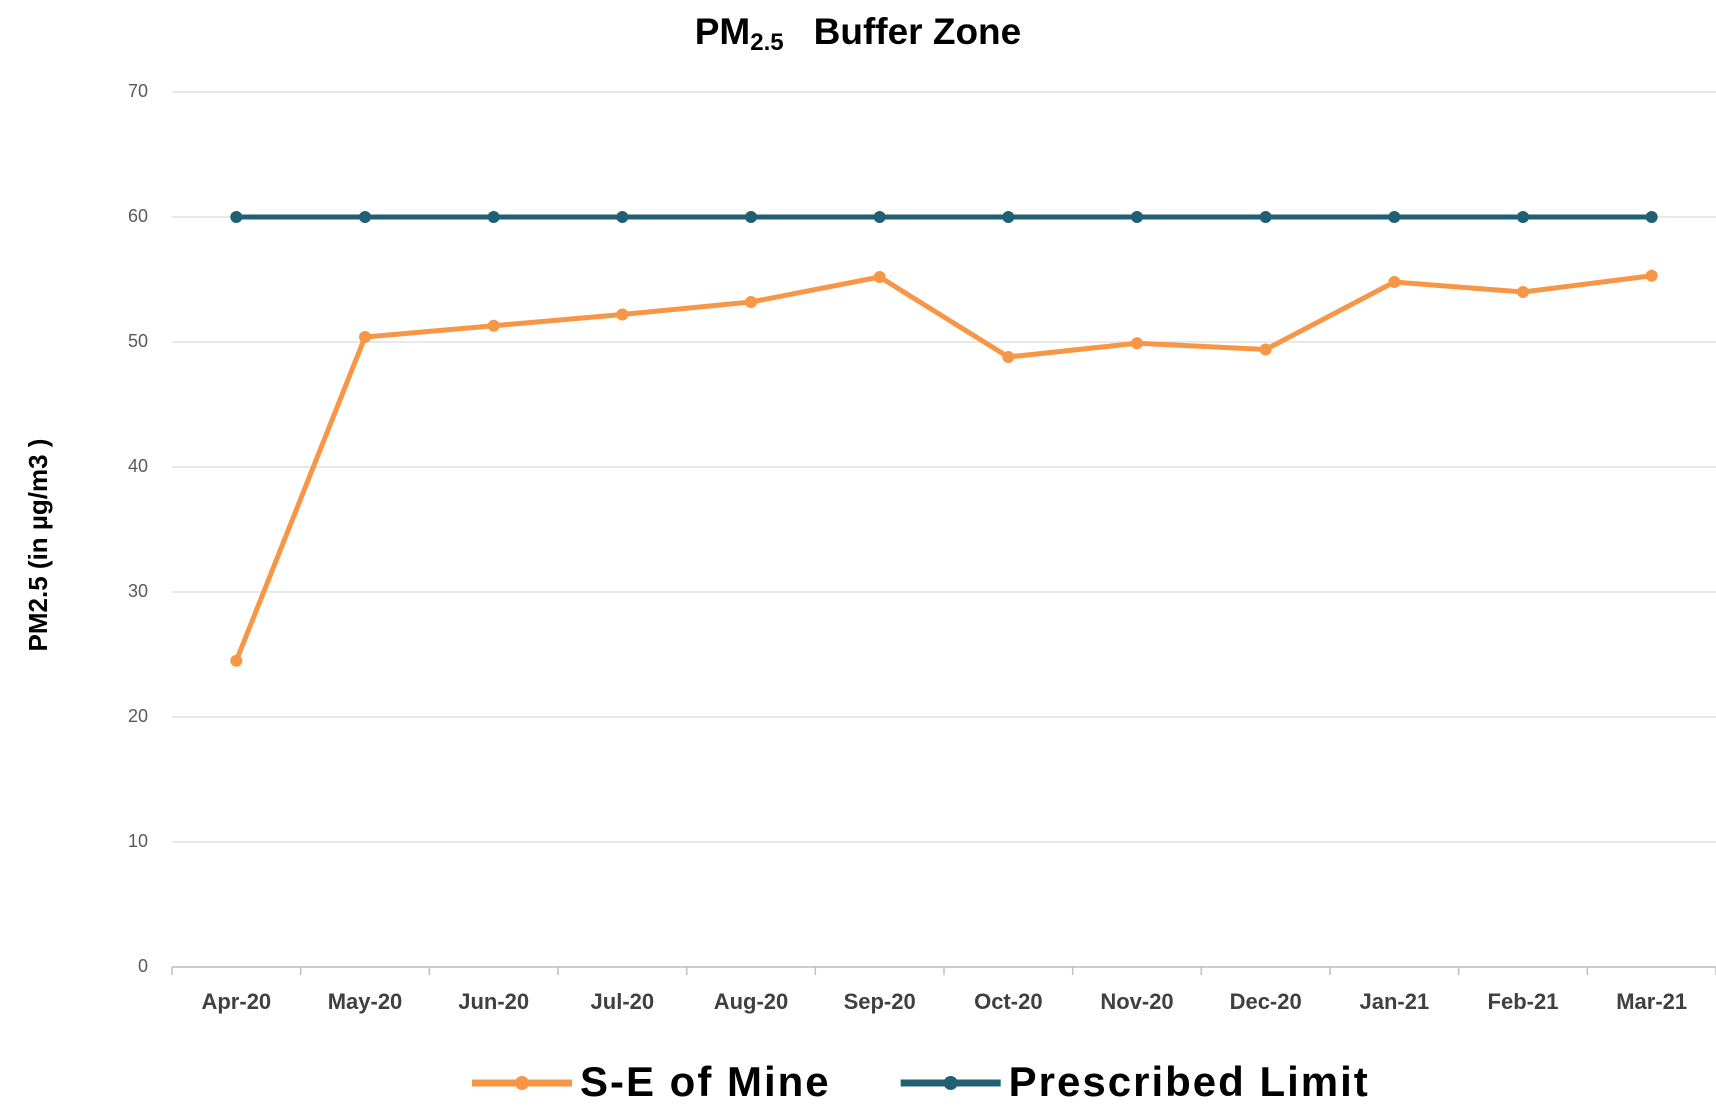 The width and height of the screenshot is (1716, 1109). What do you see at coordinates (236, 1001) in the screenshot?
I see `x-tick-label: Apr-20` at bounding box center [236, 1001].